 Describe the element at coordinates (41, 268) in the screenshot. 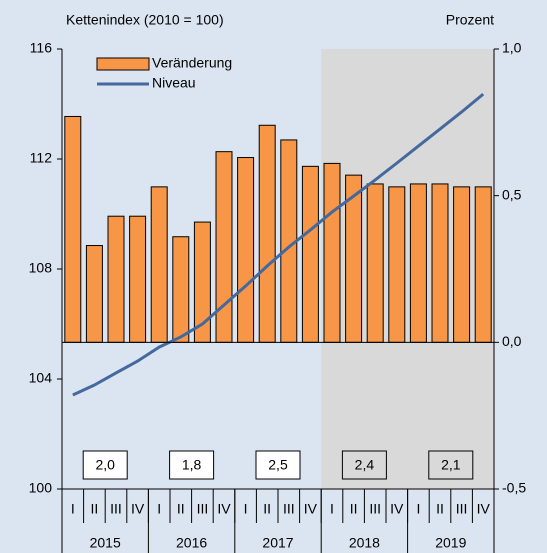

I see `y-tick-label: 108` at that location.